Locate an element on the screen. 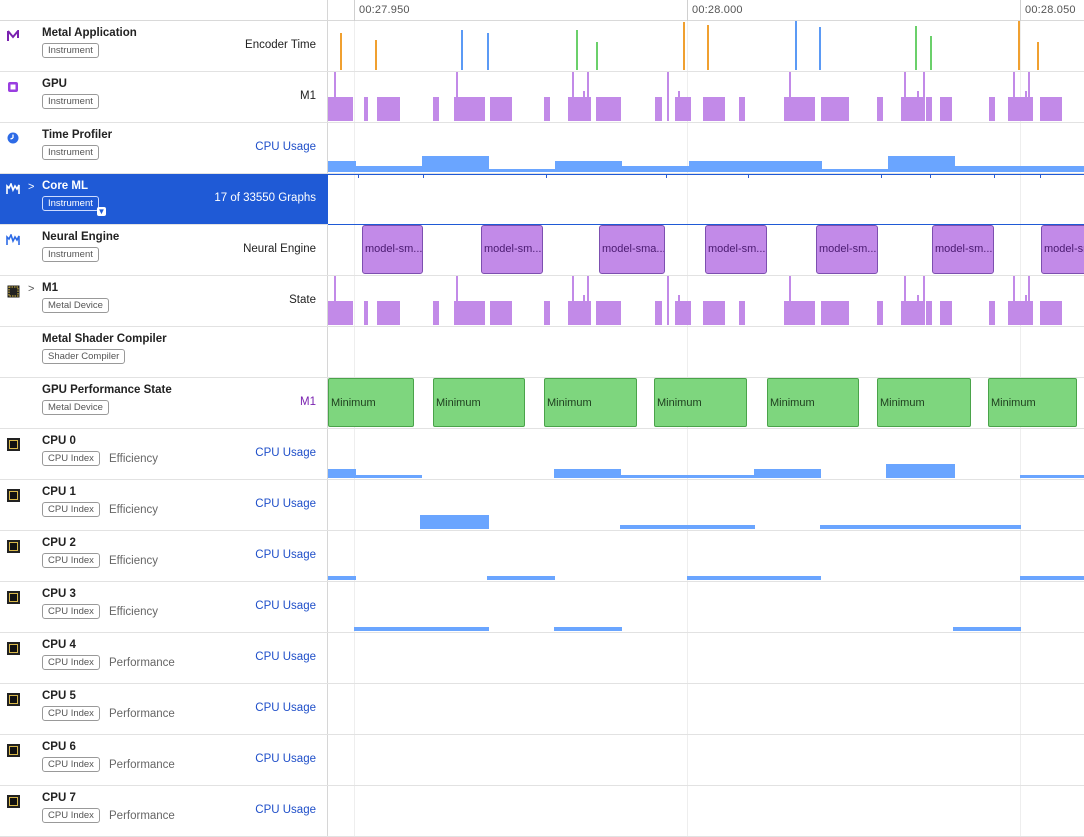 The width and height of the screenshot is (1084, 837). track-row-metal-shader-compiler: Metal Shader Compiler Shader Compiler is located at coordinates (164, 352).